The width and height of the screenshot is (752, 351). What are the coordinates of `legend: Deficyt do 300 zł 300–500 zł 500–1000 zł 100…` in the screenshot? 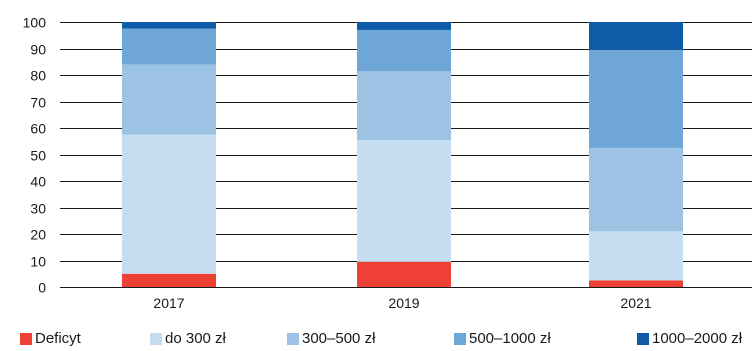 It's located at (376, 340).